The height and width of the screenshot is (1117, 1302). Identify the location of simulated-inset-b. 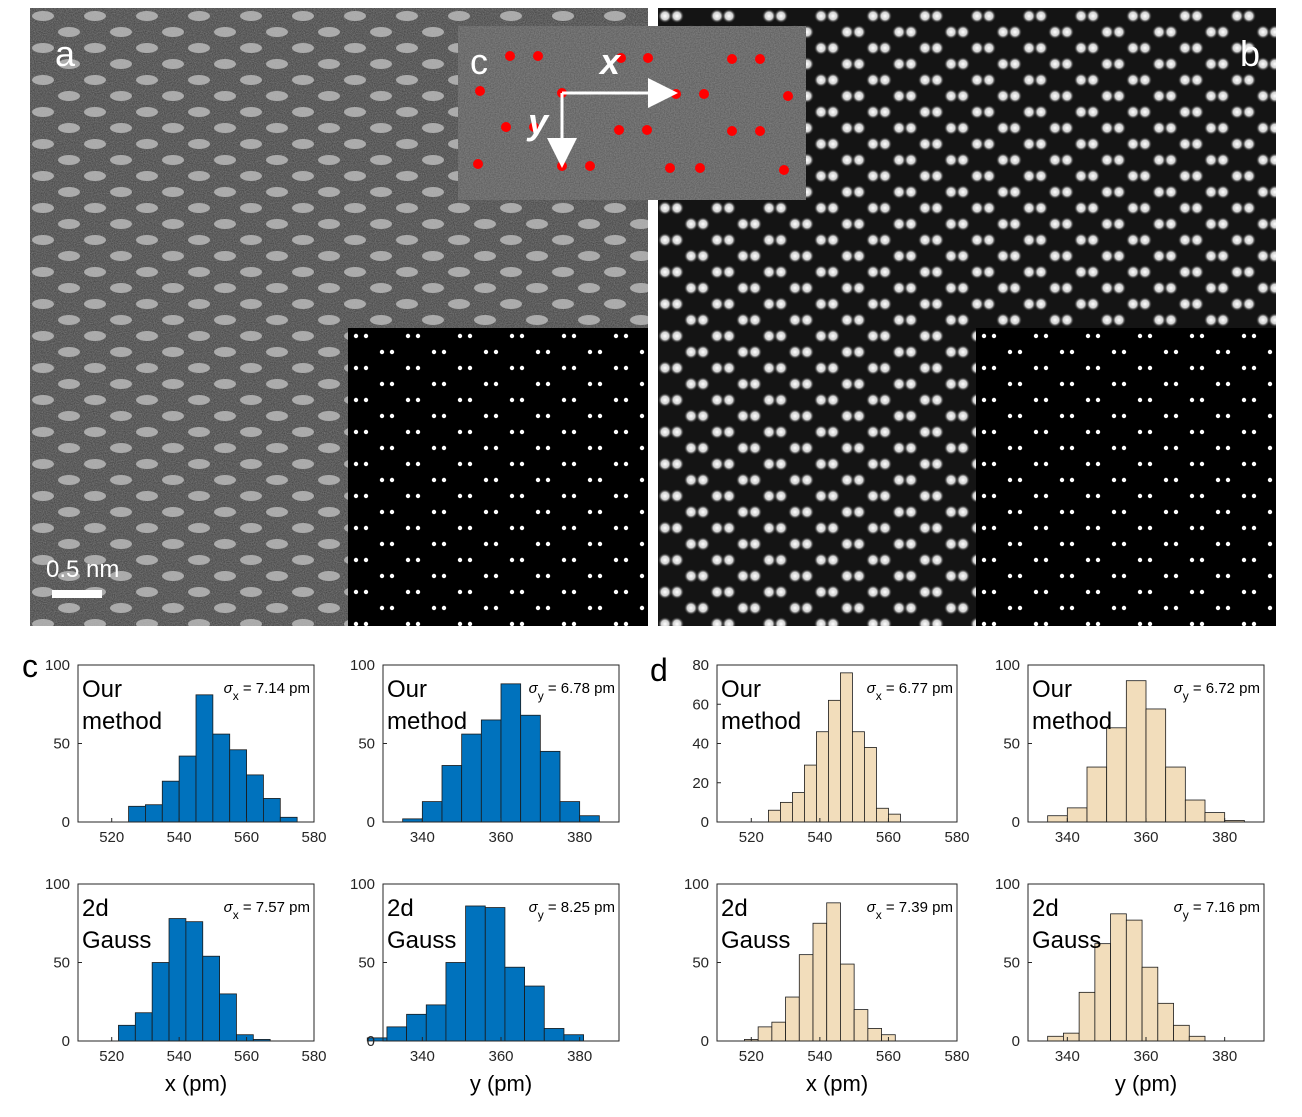
(1126, 477).